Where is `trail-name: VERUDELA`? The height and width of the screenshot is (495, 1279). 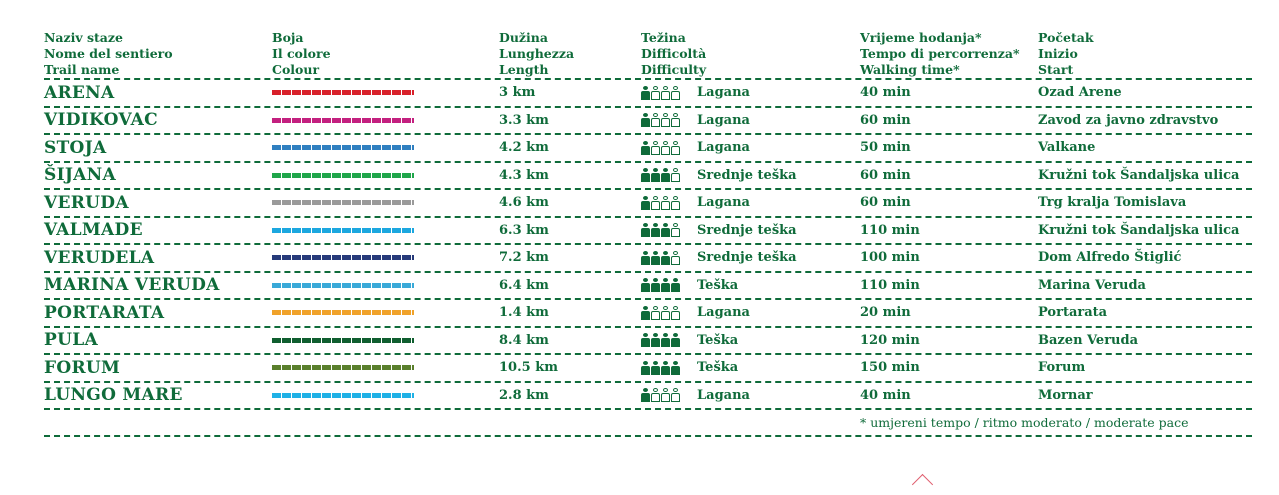 trail-name: VERUDELA is located at coordinates (99, 257).